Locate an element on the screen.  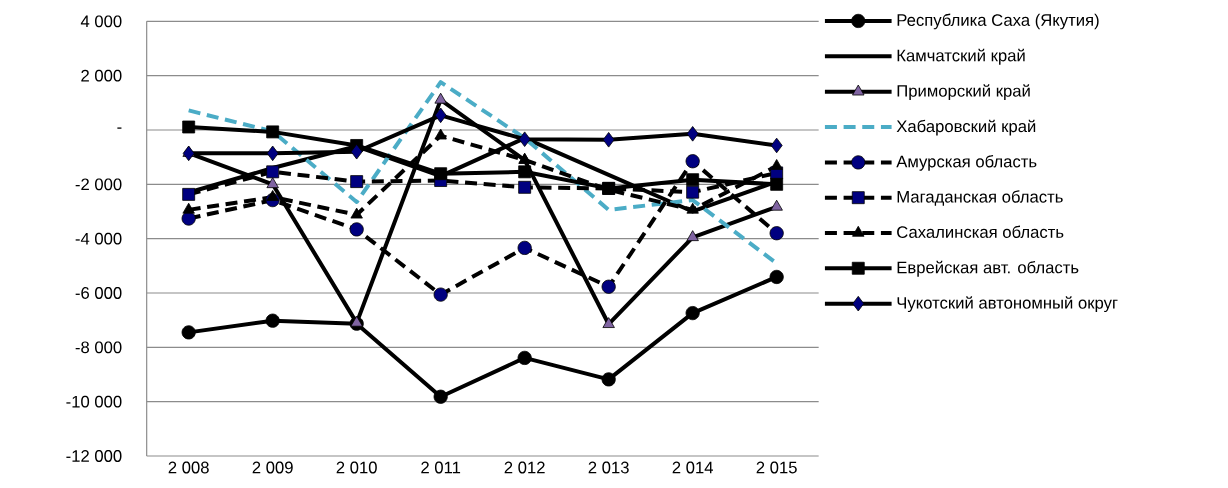
legend-label: Республика Саха (Якутия) is located at coordinates (998, 21).